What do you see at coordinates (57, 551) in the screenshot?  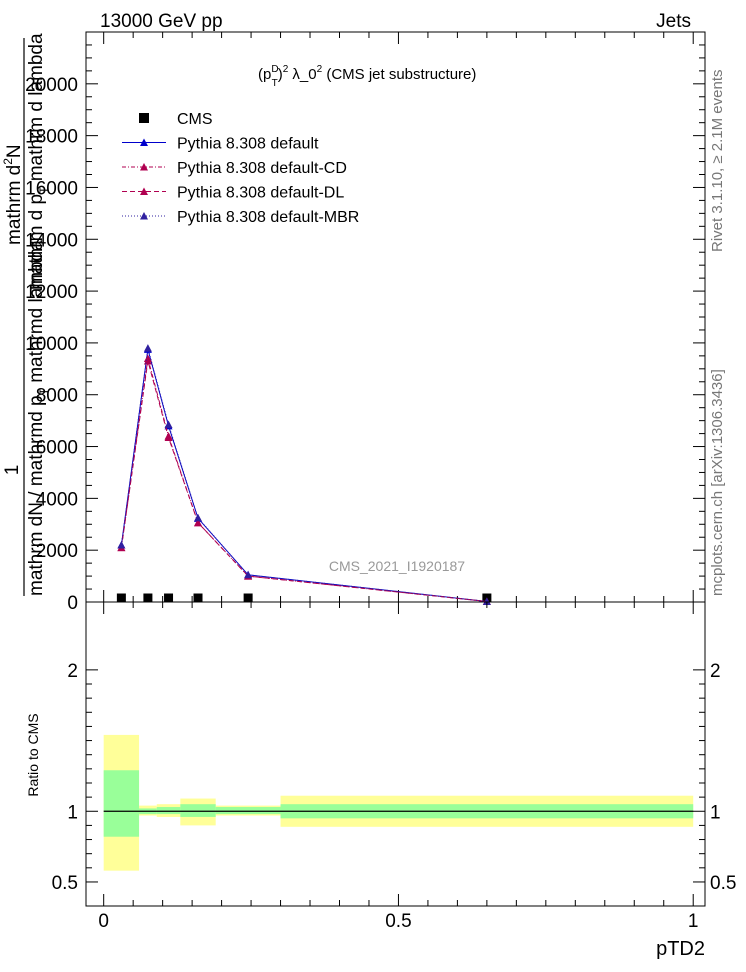 I see `main-ytick-label: 2000` at bounding box center [57, 551].